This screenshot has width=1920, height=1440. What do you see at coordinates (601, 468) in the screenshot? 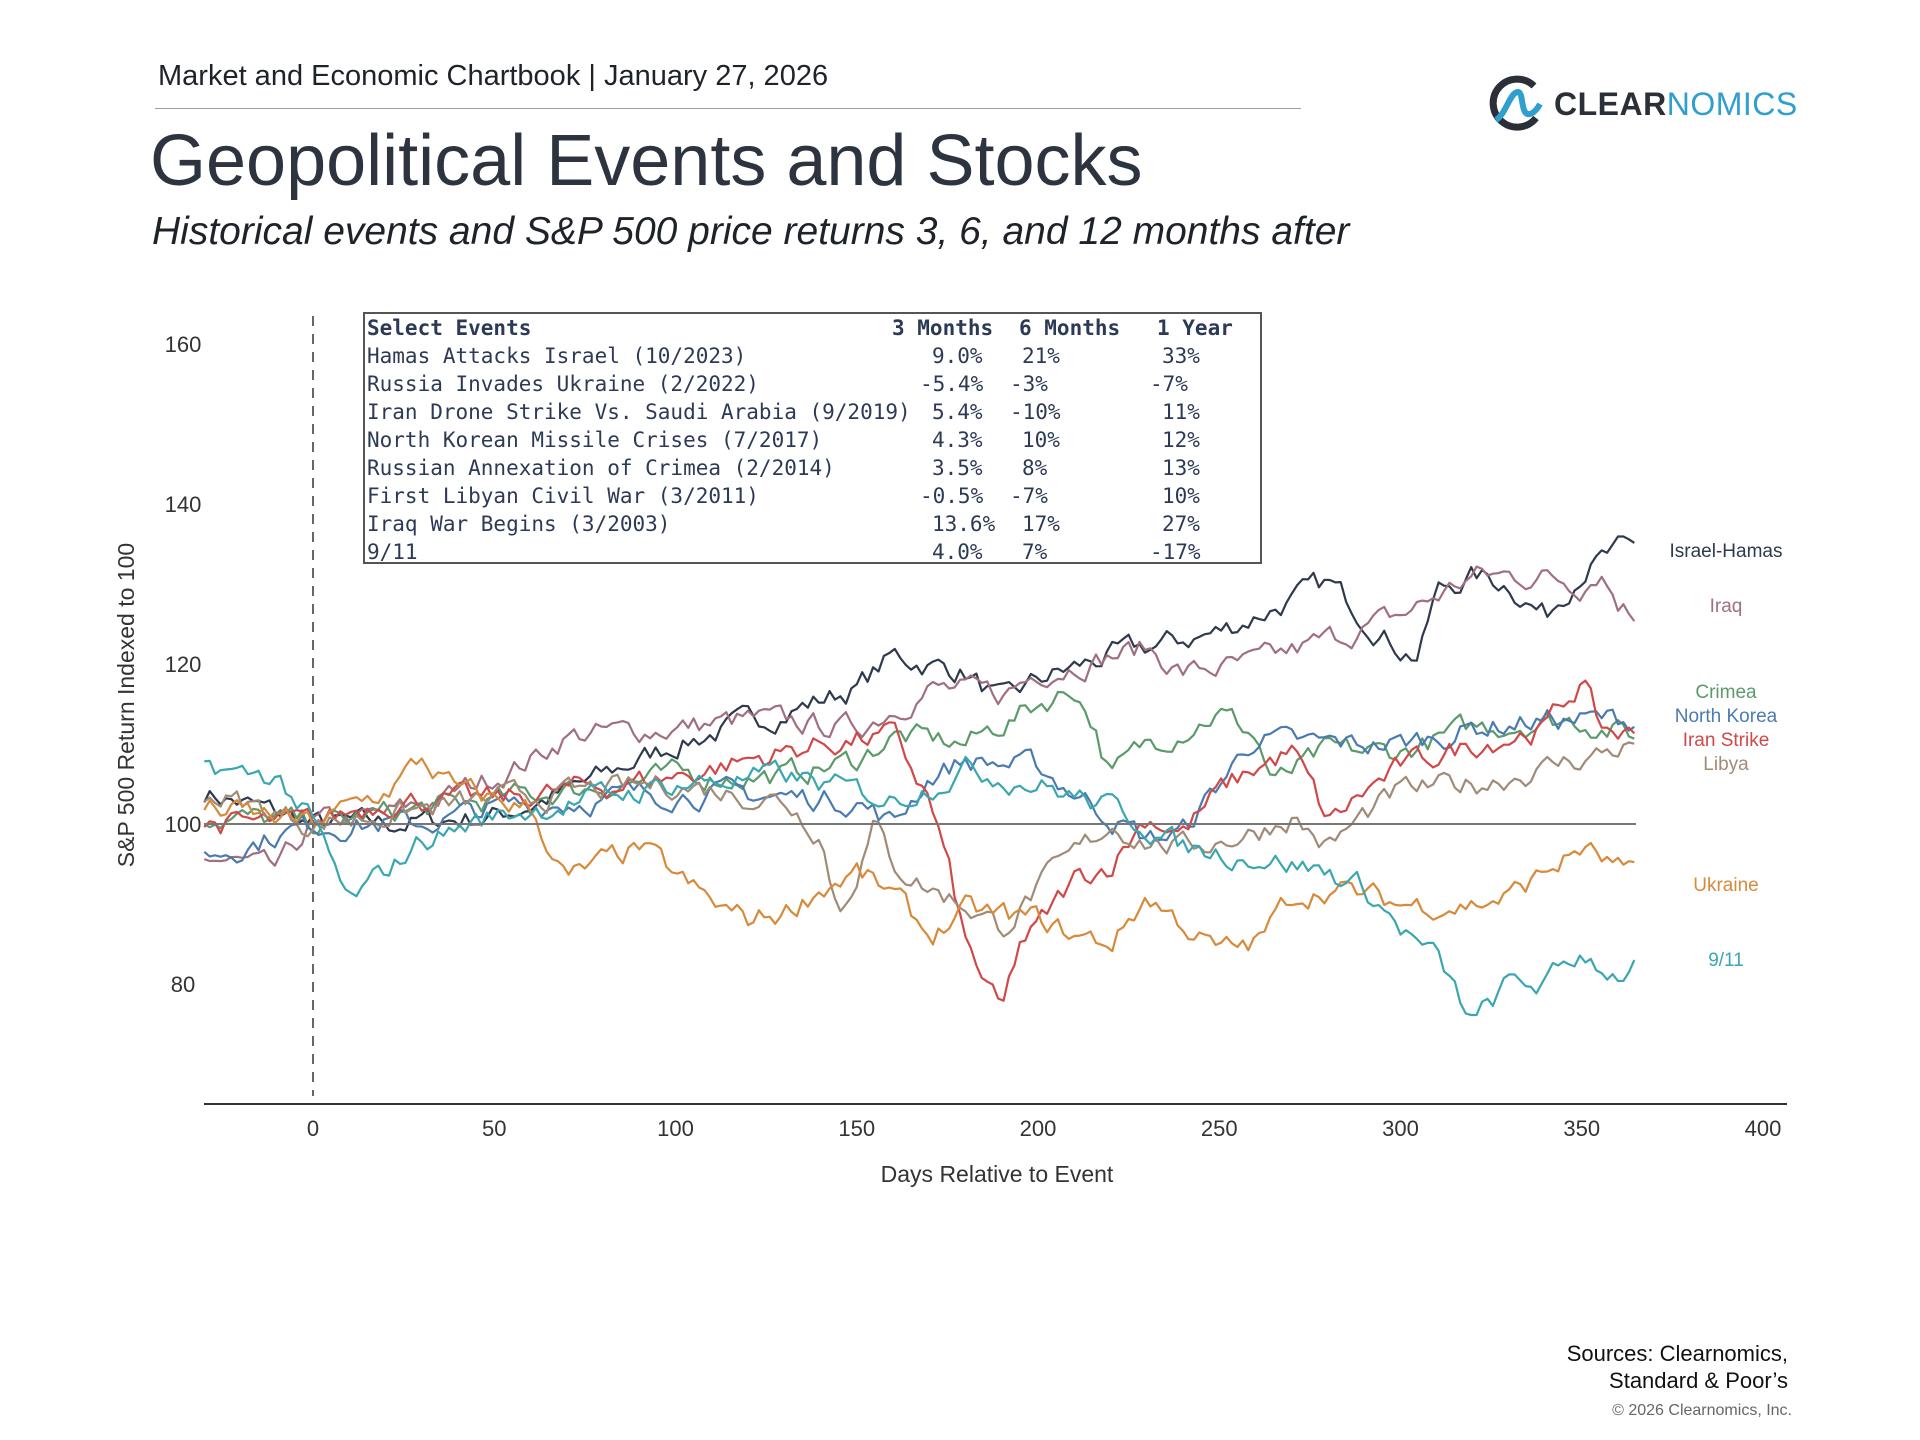
I see `event-name-cell: Russian Annexation of Crimea (2/2014)` at bounding box center [601, 468].